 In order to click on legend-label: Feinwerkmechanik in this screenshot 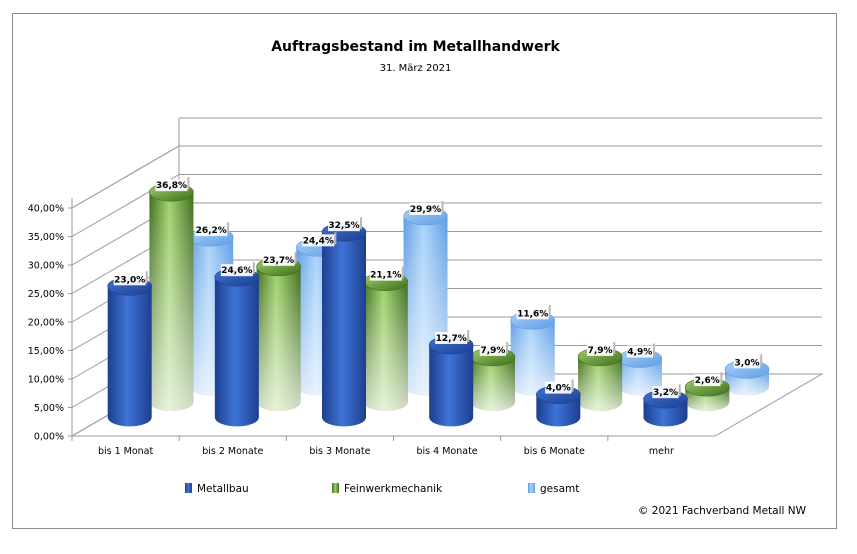, I will do `click(393, 489)`.